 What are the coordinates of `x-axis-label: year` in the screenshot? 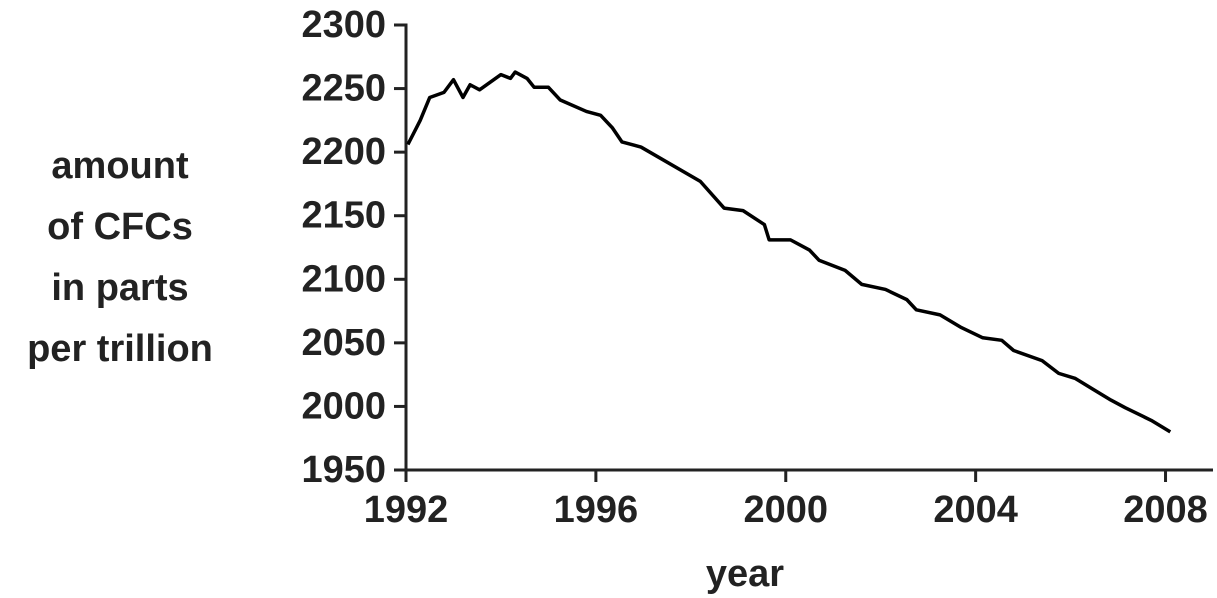 It's located at (745, 574).